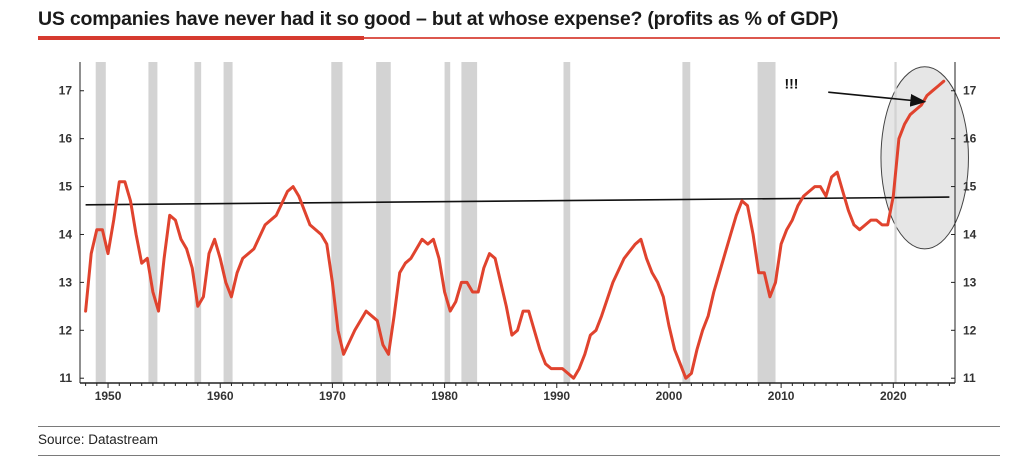  I want to click on annotation-arrow, so click(877, 99).